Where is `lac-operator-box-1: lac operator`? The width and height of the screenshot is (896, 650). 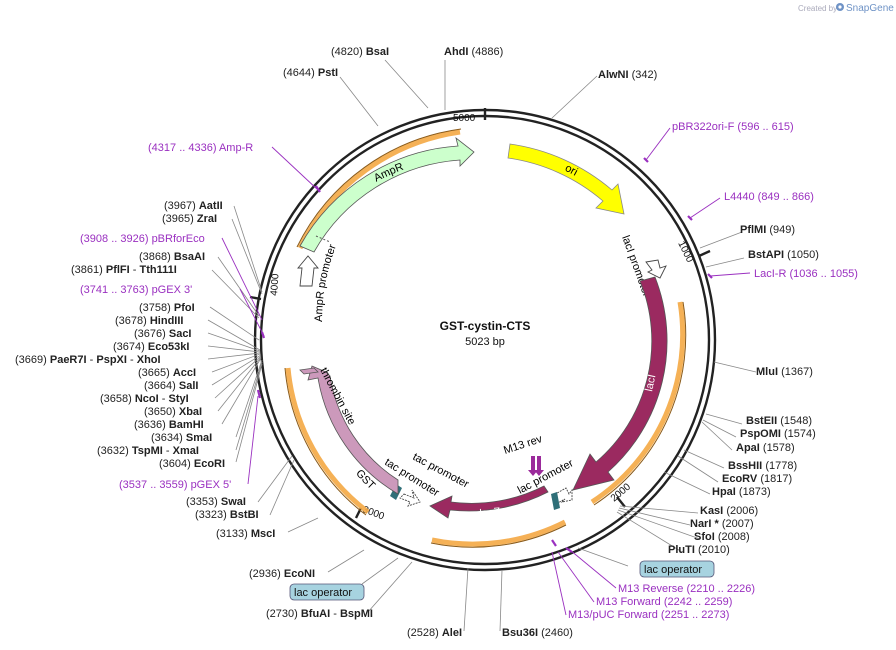 lac-operator-box-1: lac operator is located at coordinates (646, 562).